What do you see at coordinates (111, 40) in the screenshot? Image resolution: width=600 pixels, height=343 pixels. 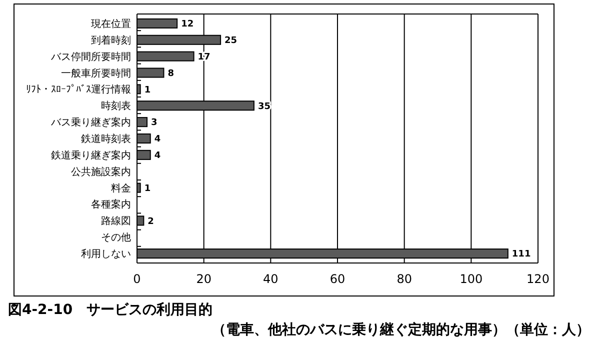 I see `y-tick-label: 到着時刻` at bounding box center [111, 40].